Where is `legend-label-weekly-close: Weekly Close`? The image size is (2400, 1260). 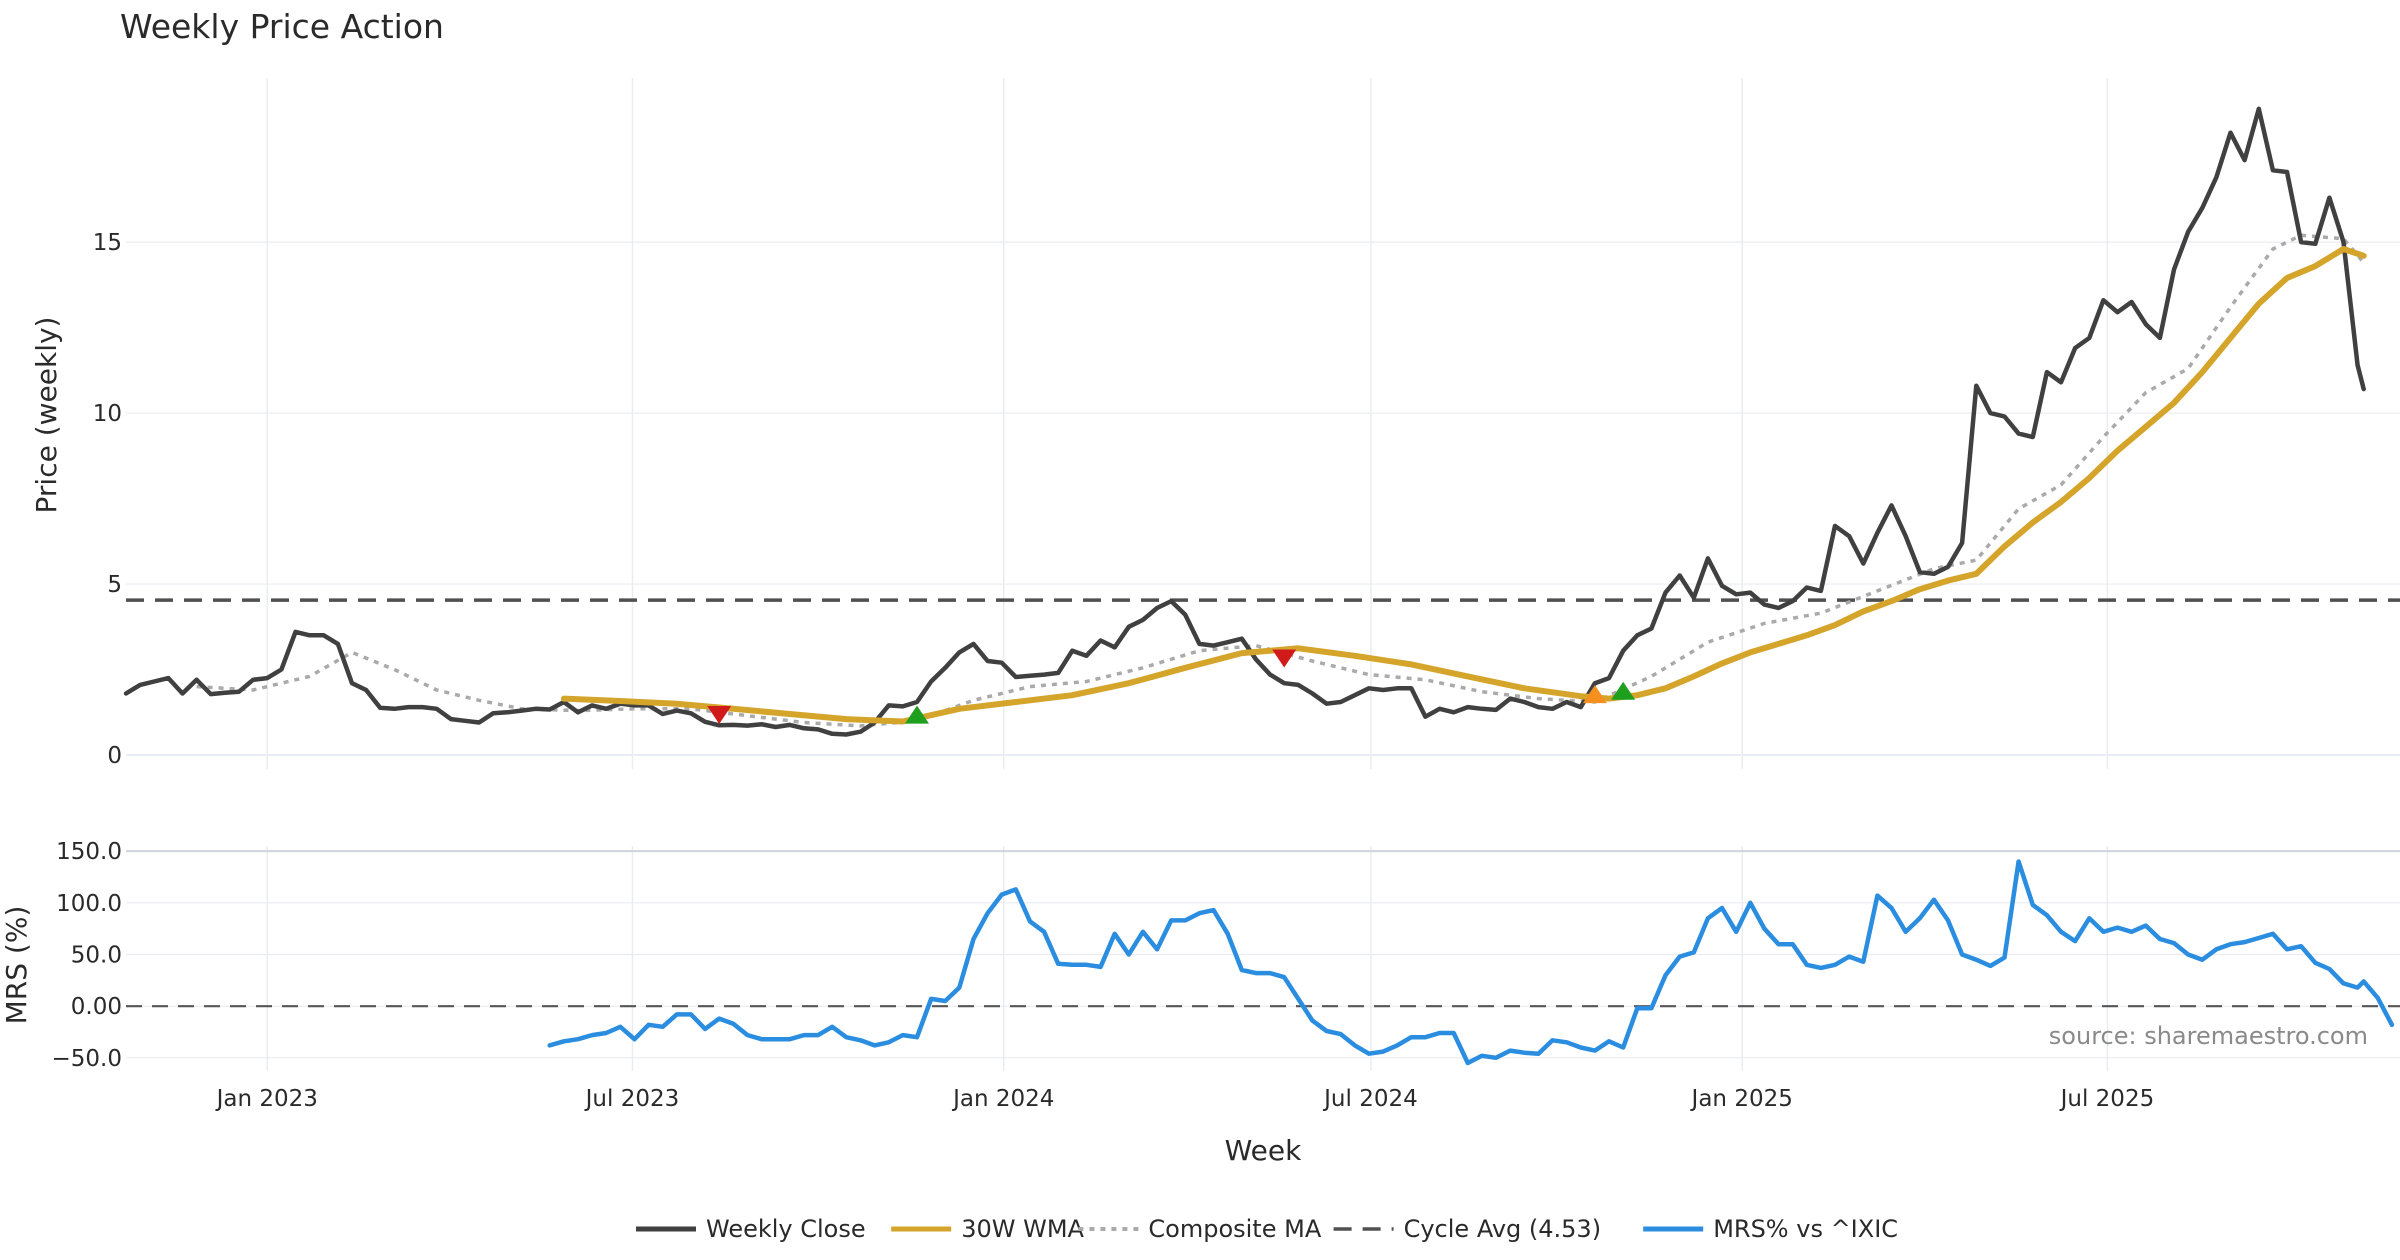 legend-label-weekly-close: Weekly Close is located at coordinates (786, 1229).